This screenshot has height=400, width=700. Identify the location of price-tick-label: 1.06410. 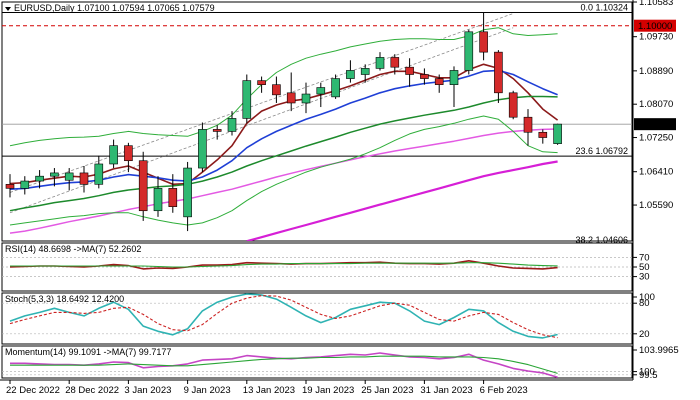
(656, 172).